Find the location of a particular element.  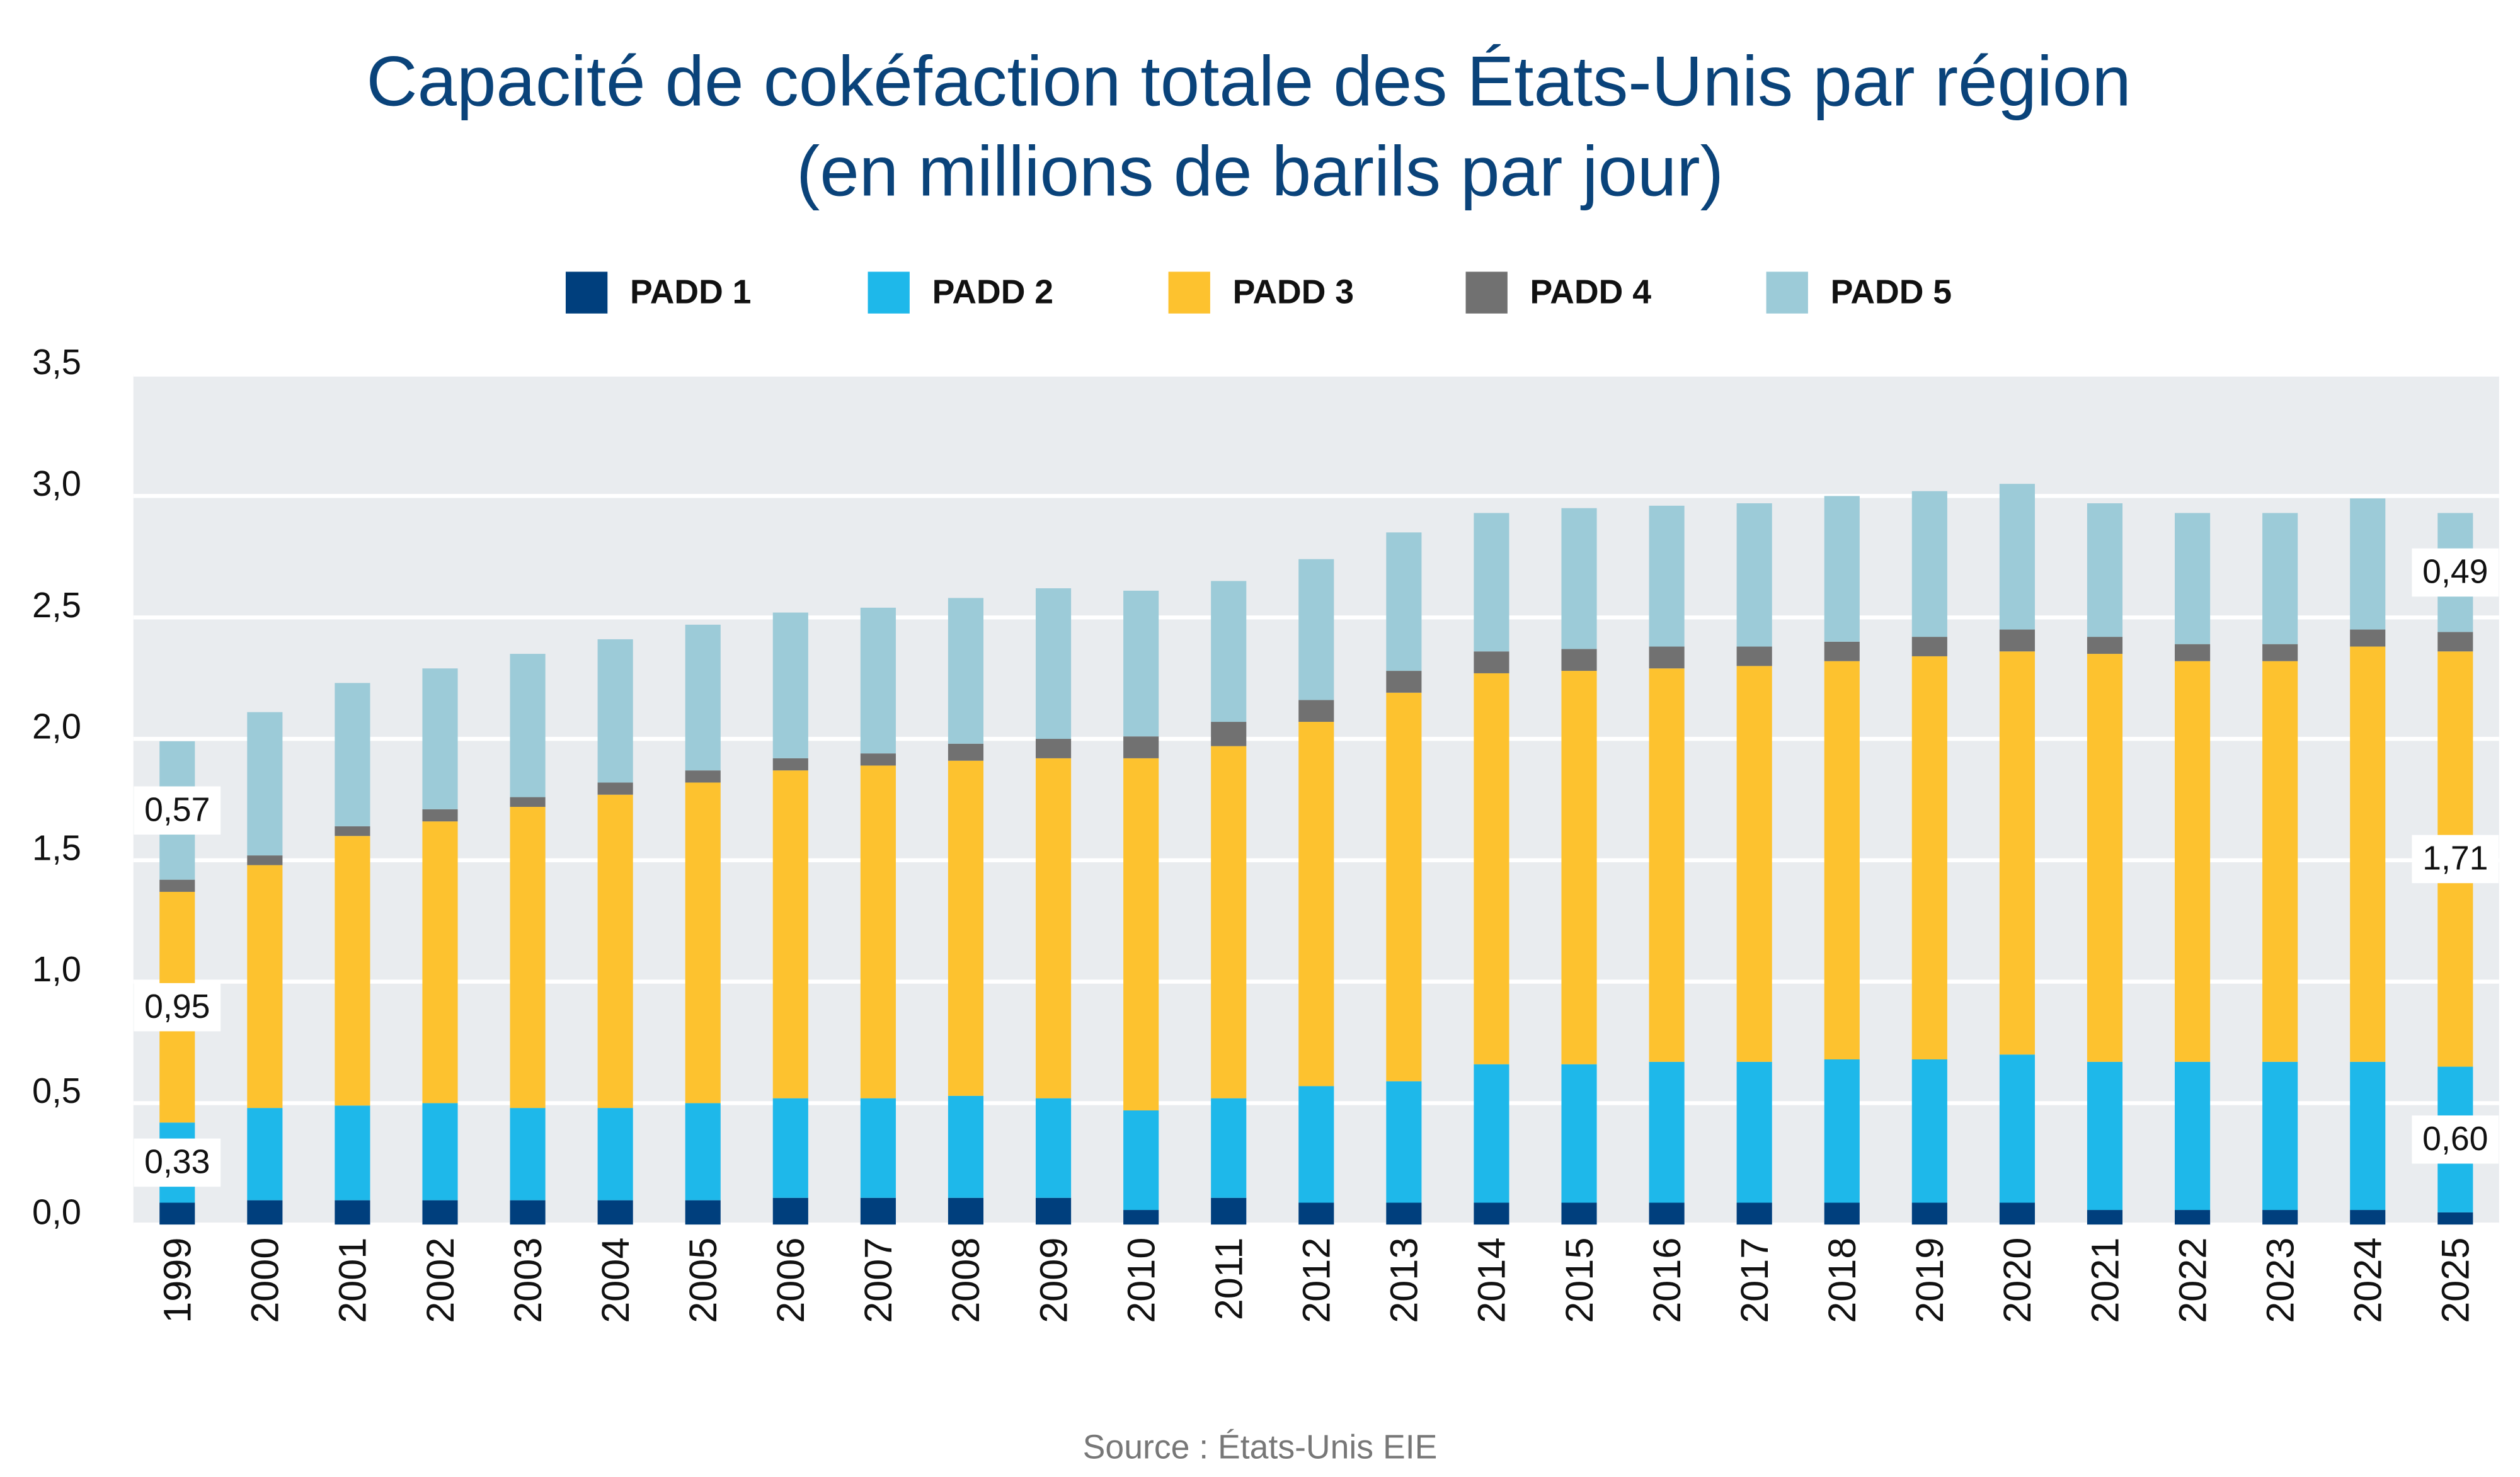

y-tick-label: 3,0 is located at coordinates (56, 483).